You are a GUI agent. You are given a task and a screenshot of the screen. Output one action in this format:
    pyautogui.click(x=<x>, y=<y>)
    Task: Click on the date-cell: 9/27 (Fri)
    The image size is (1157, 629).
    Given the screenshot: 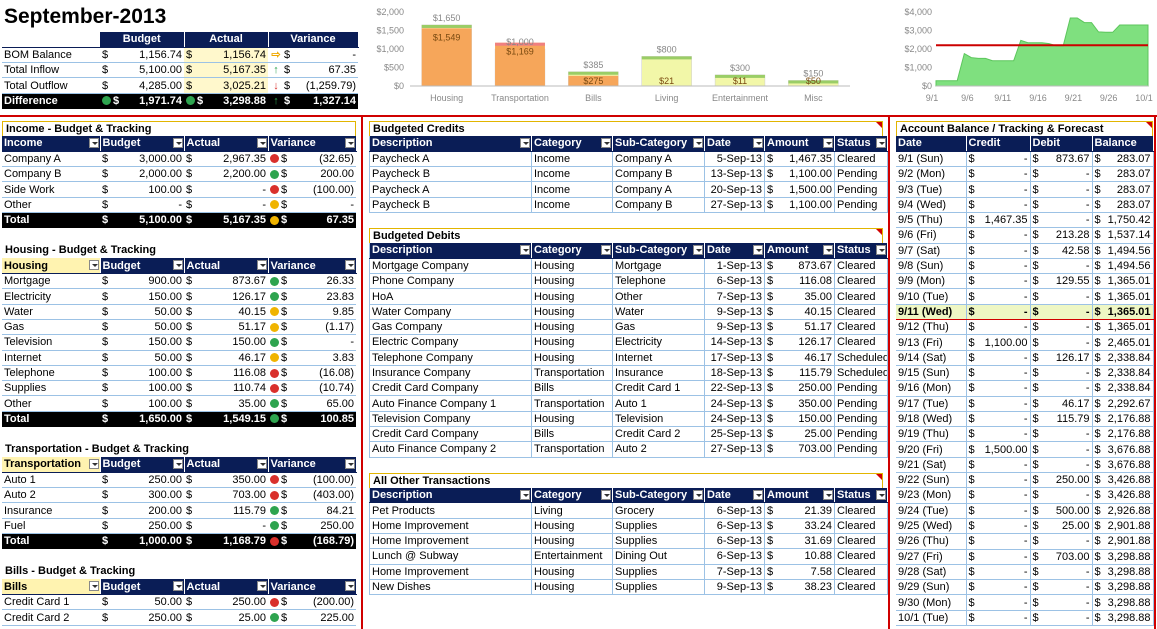 What is the action you would take?
    pyautogui.click(x=931, y=557)
    